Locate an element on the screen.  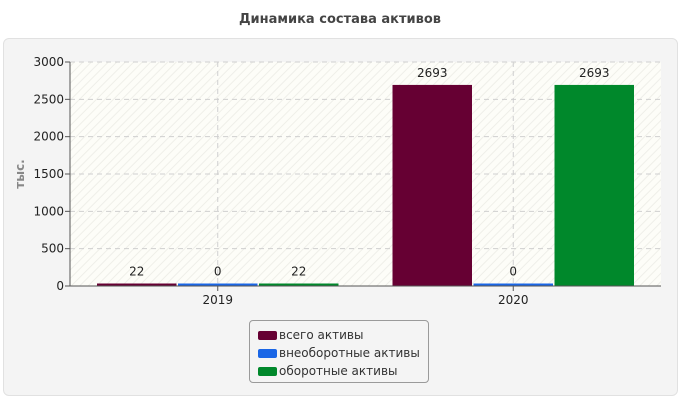
legend-item-current: оборотные активы is located at coordinates (339, 371).